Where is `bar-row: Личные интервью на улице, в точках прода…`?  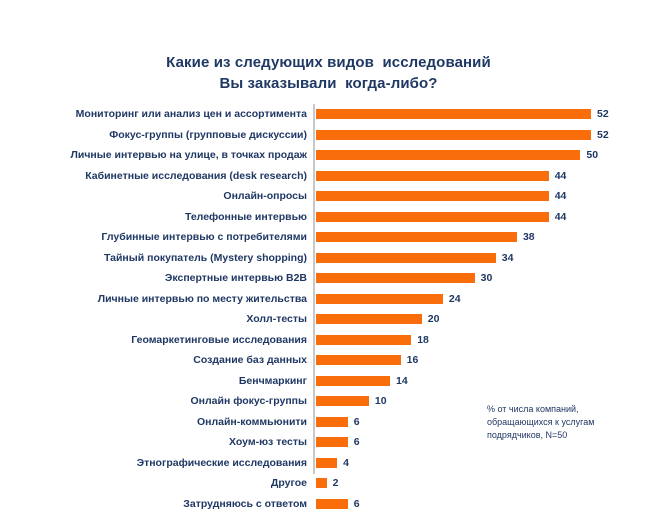 bar-row: Личные интервью на улице, в точках прода… is located at coordinates (328, 155).